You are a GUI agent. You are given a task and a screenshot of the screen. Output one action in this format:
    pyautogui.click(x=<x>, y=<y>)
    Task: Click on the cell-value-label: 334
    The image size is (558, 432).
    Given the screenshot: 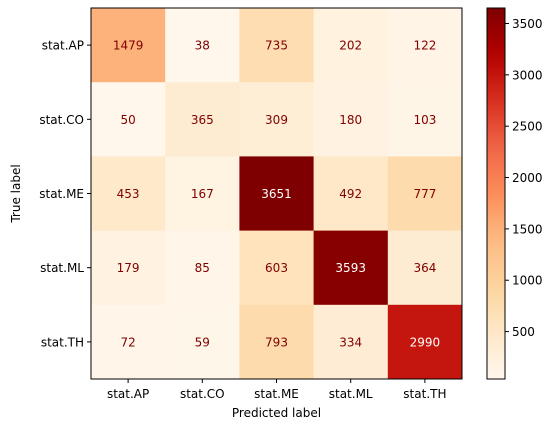 What is the action you would take?
    pyautogui.click(x=350, y=342)
    